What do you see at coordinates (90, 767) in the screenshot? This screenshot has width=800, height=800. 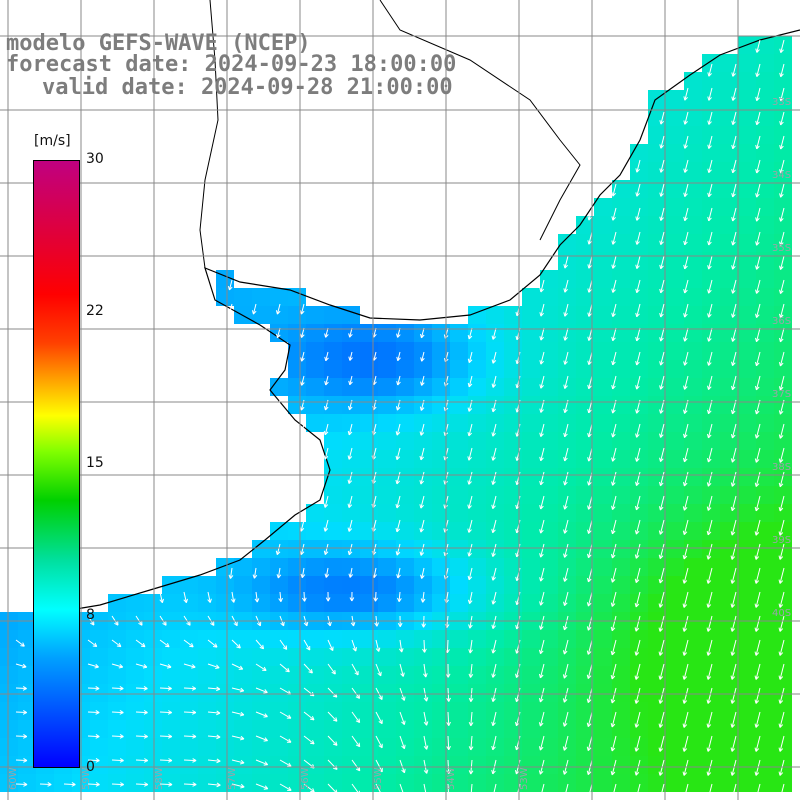 I see `colorbar-tick-0: 0` at bounding box center [90, 767].